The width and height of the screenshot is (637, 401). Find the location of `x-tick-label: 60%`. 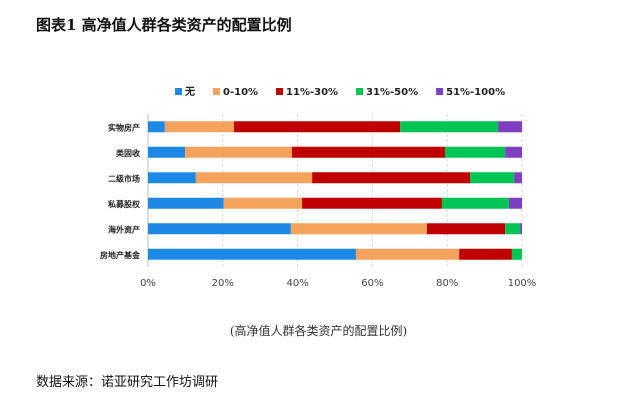

x-tick-label: 60% is located at coordinates (372, 283).